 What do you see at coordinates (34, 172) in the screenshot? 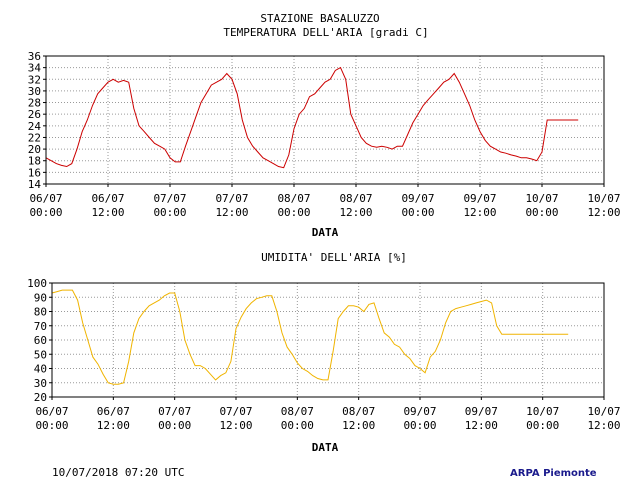
I see `temperature-y-tick-label: 16` at bounding box center [34, 172].